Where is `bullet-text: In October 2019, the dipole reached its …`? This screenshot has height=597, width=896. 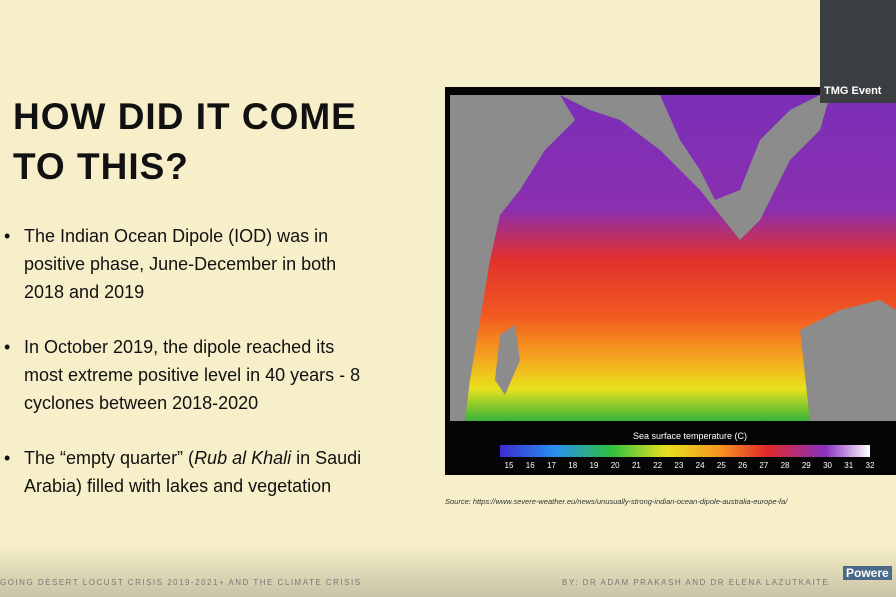
bullet-text: In October 2019, the dipole reached its … is located at coordinates (192, 375).